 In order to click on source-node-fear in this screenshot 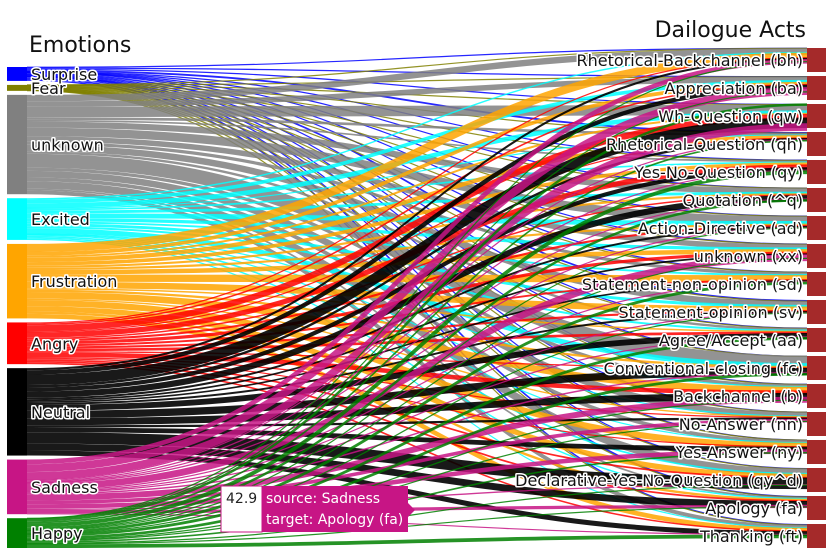, I will do `click(17, 87)`.